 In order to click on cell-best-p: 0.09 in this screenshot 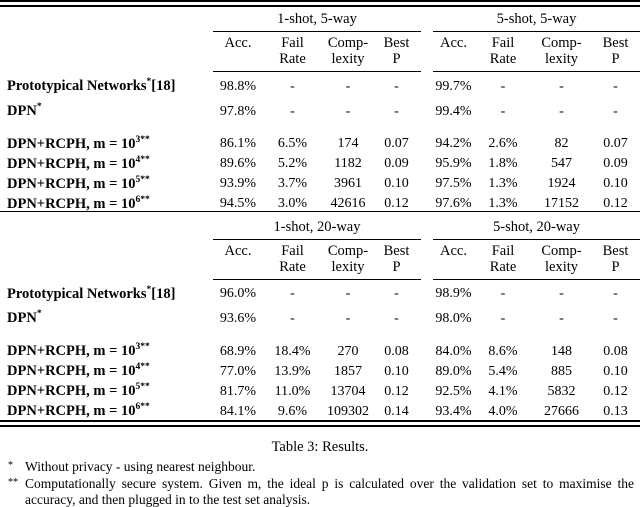, I will do `click(615, 164)`.